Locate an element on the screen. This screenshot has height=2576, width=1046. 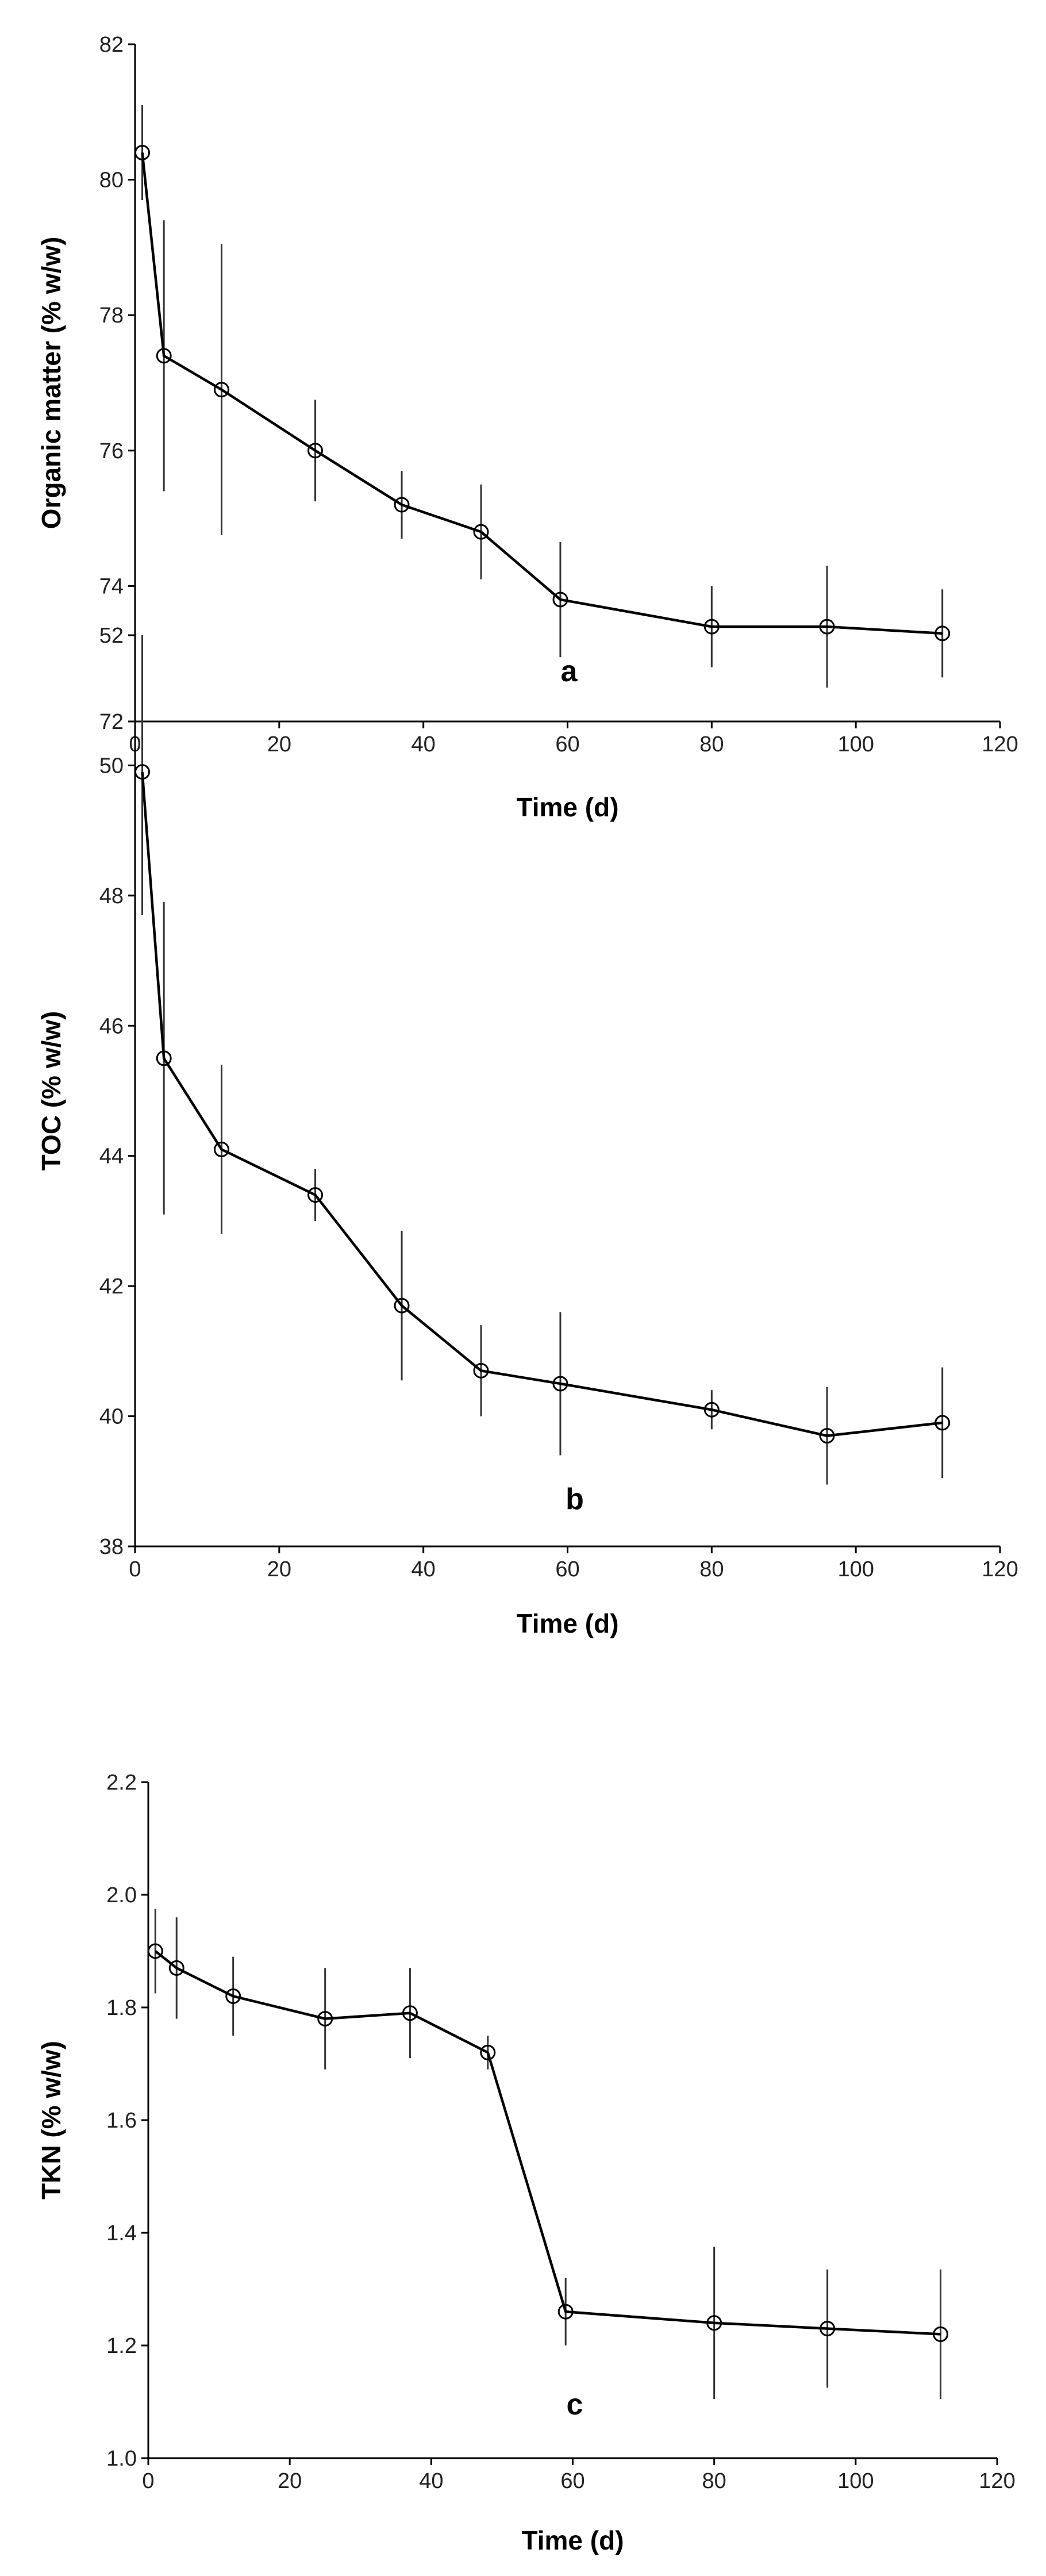
y-tick-label: 1.8 is located at coordinates (121, 2008).